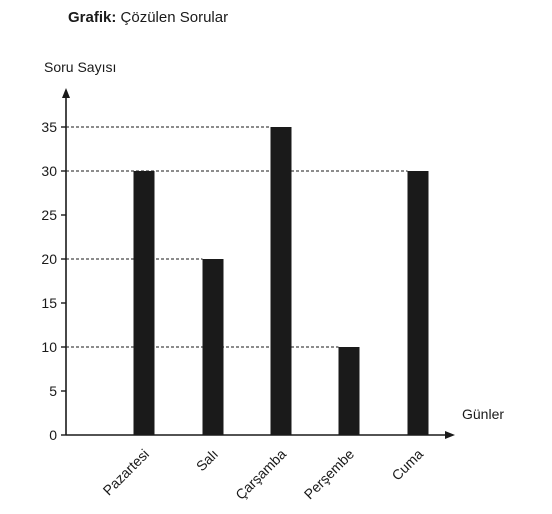 Image resolution: width=552 pixels, height=514 pixels. Describe the element at coordinates (53, 281) in the screenshot. I see `y-ticks: 0 5 10 15 20 25 30 35` at that location.